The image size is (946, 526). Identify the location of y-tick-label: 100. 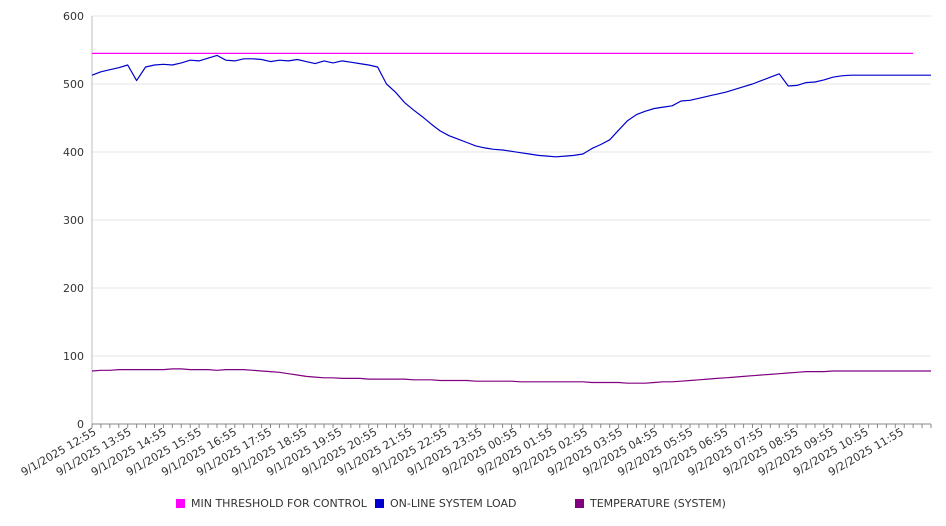
(73, 356).